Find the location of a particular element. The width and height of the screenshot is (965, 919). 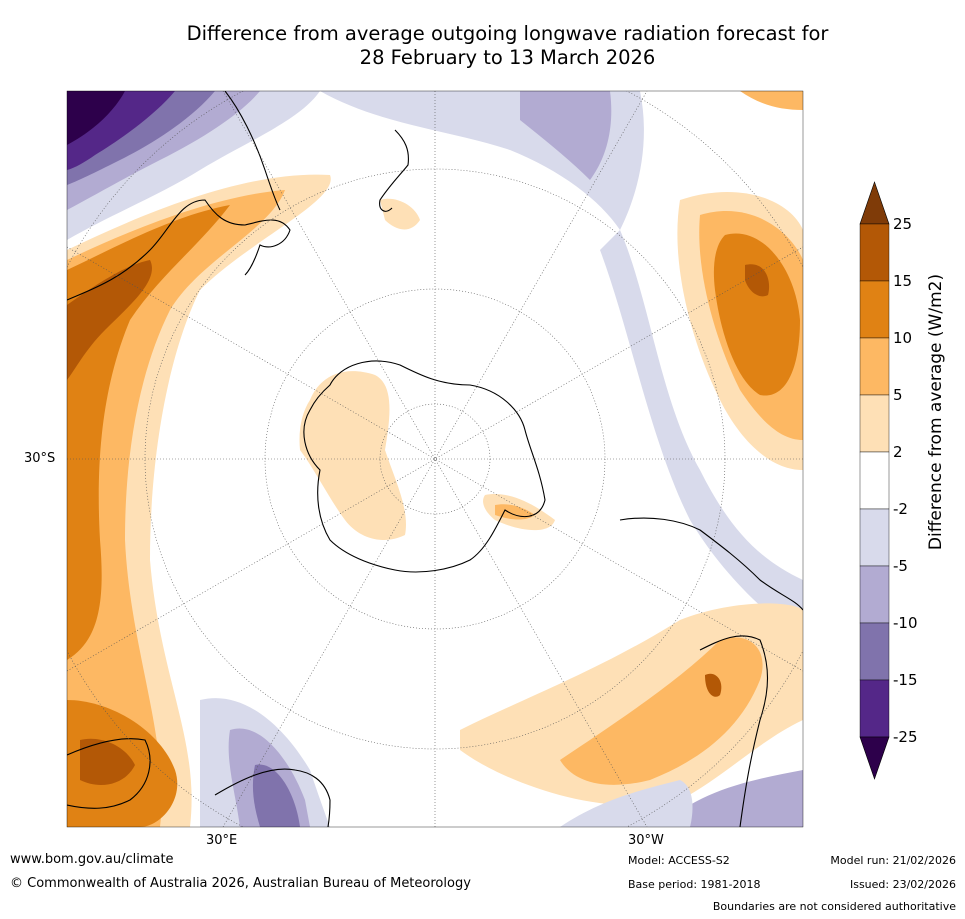

colorbar-tick-label: 2 is located at coordinates (898, 452).